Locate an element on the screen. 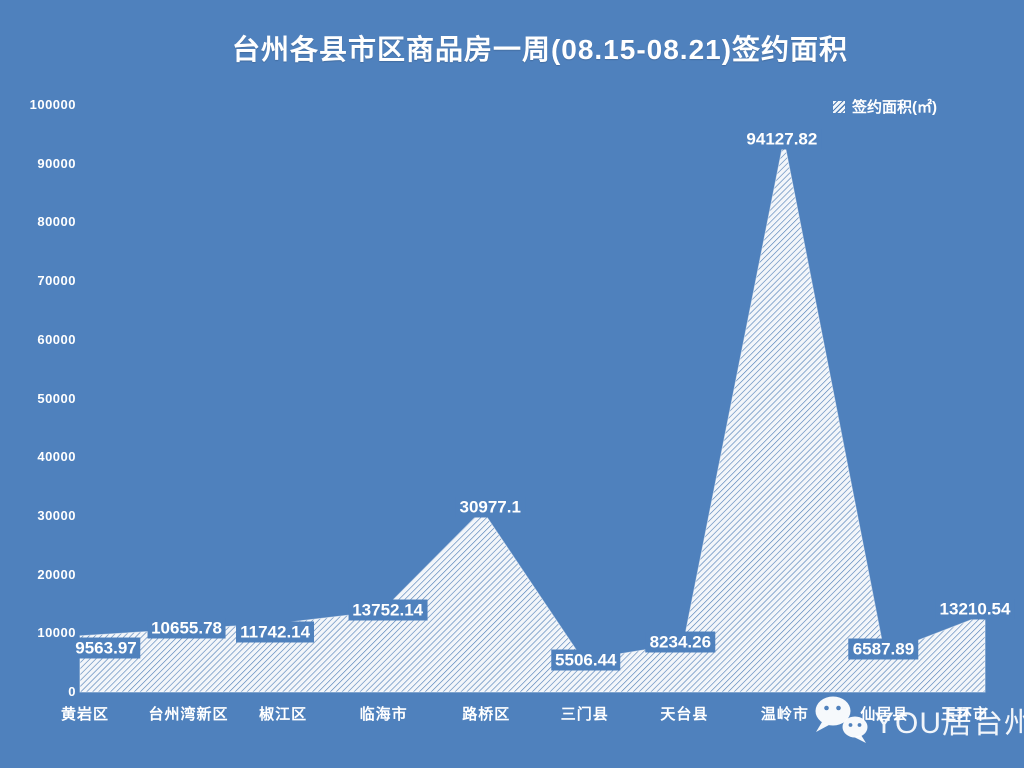 This screenshot has height=768, width=1024. data-label: 13210.54 is located at coordinates (975, 609).